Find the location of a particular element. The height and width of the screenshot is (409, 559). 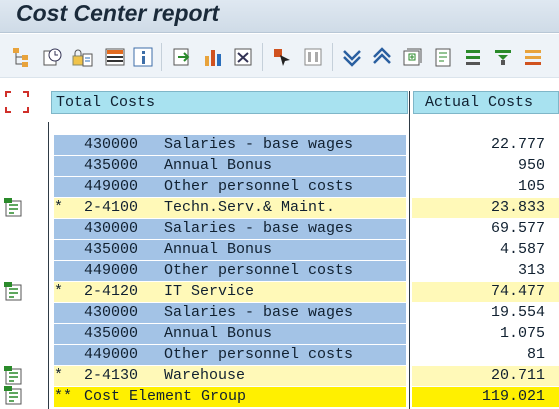

subtotal-row: * 2-4120 IT Service 74.477 is located at coordinates (306, 292).